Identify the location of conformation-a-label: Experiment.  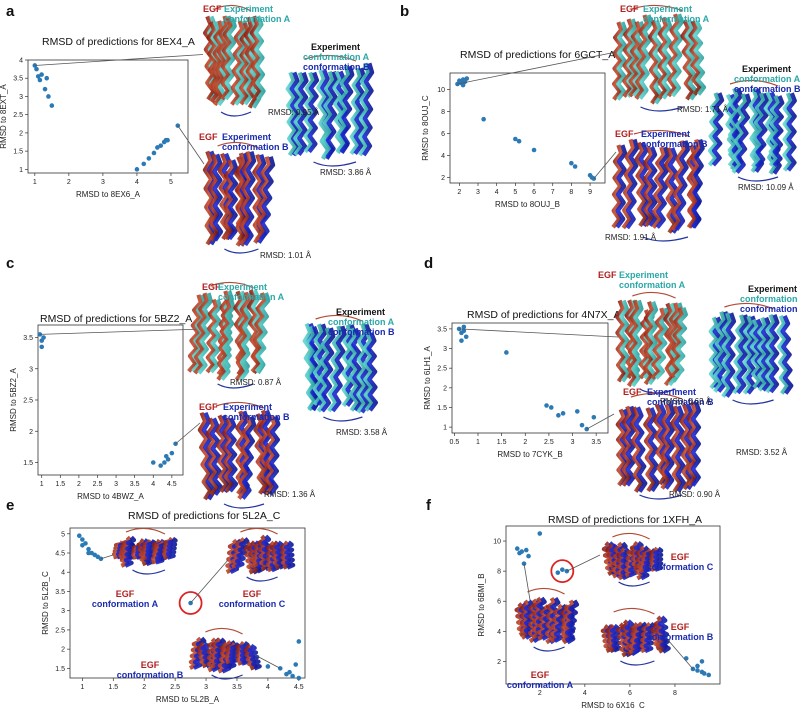
(667, 9).